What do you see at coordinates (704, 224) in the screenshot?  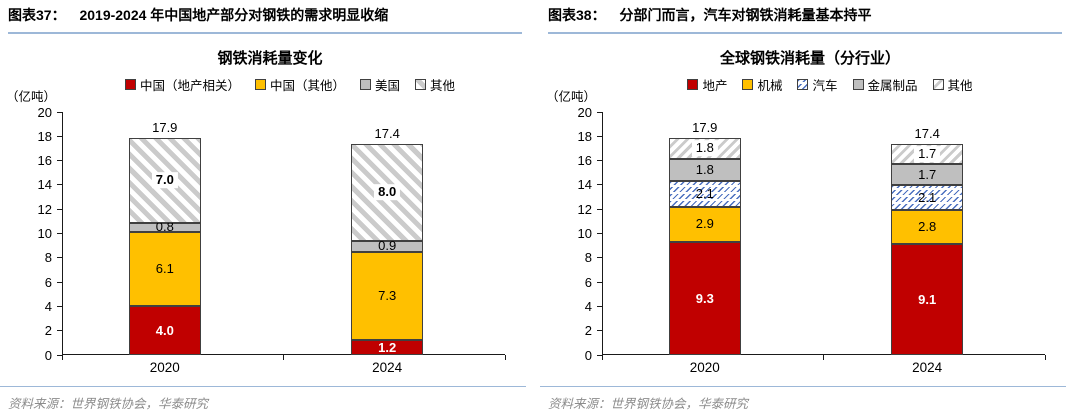 I see `segment-value-label: 2.9` at bounding box center [704, 224].